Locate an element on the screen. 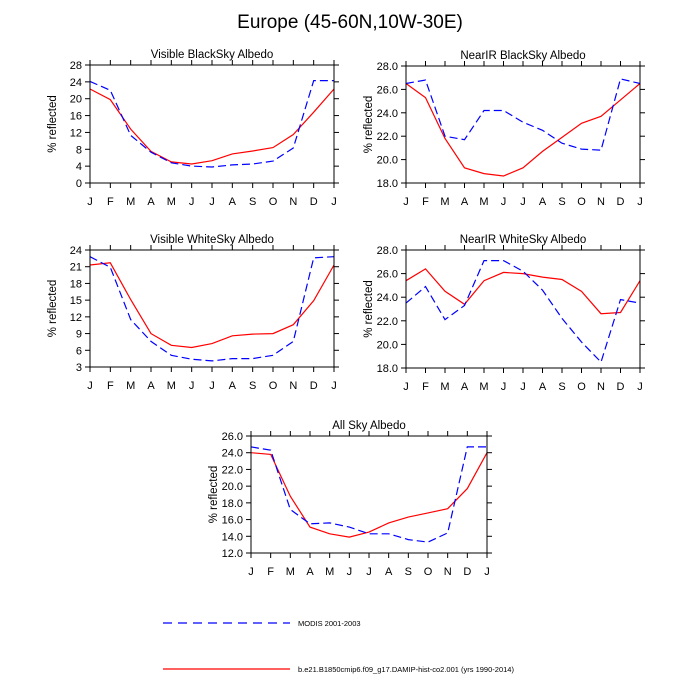 Image resolution: width=700 pixels, height=700 pixels. chart-title: Visible WhiteSky Albedo is located at coordinates (212, 240).